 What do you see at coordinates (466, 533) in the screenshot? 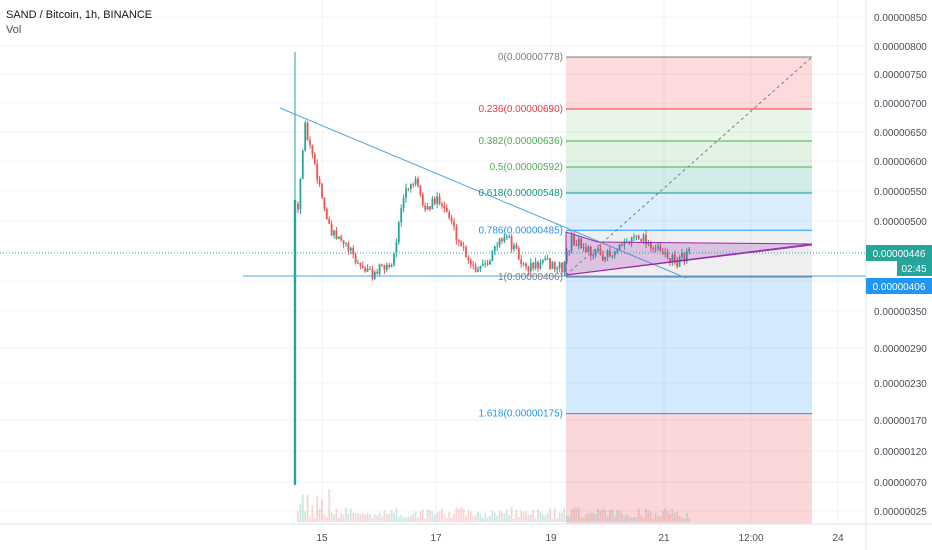
I see `time-axis: 15 17 19 21 12:00 24` at bounding box center [466, 533].